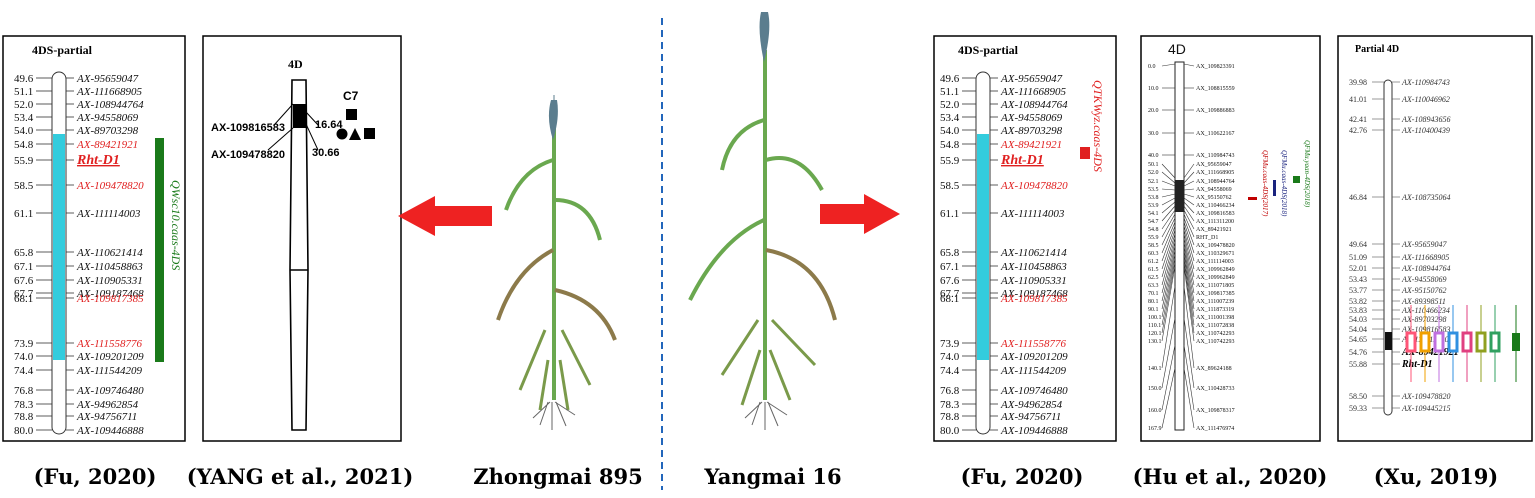 The height and width of the screenshot is (498, 1535). What do you see at coordinates (1358, 290) in the screenshot?
I see `xu-marker-pos: 53.77` at bounding box center [1358, 290].